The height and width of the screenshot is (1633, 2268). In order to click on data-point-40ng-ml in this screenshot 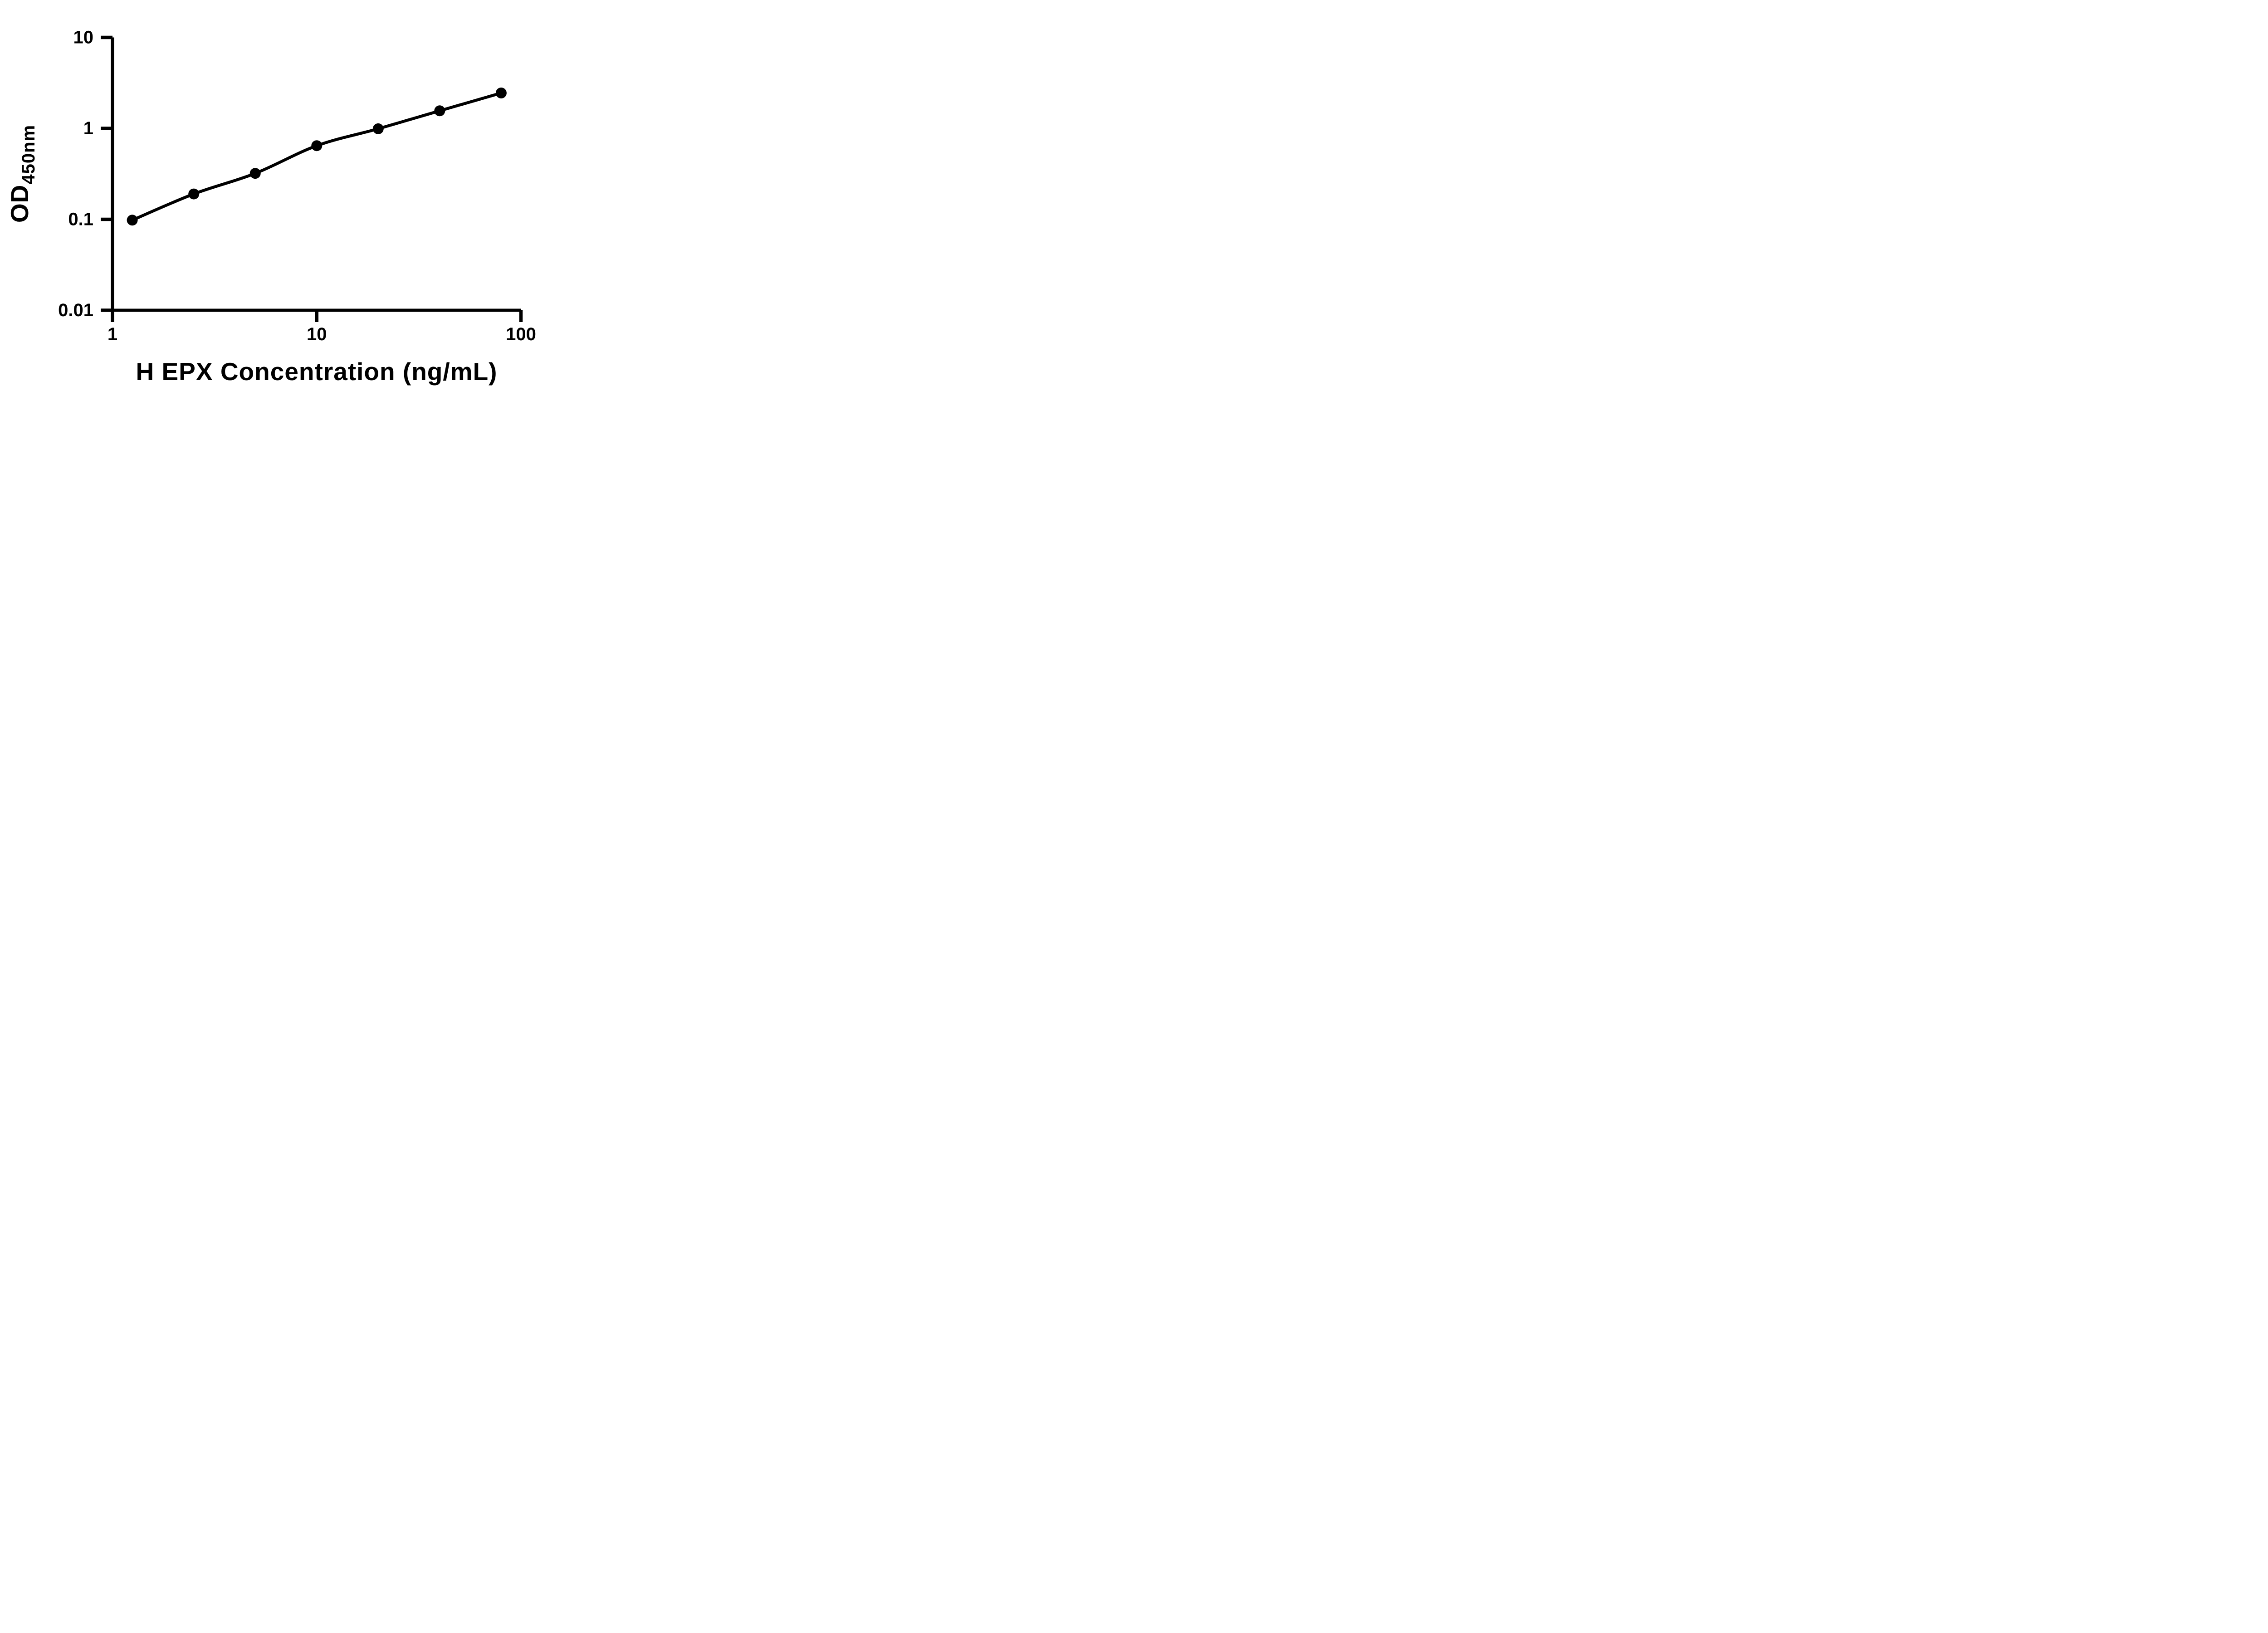, I will do `click(440, 111)`.